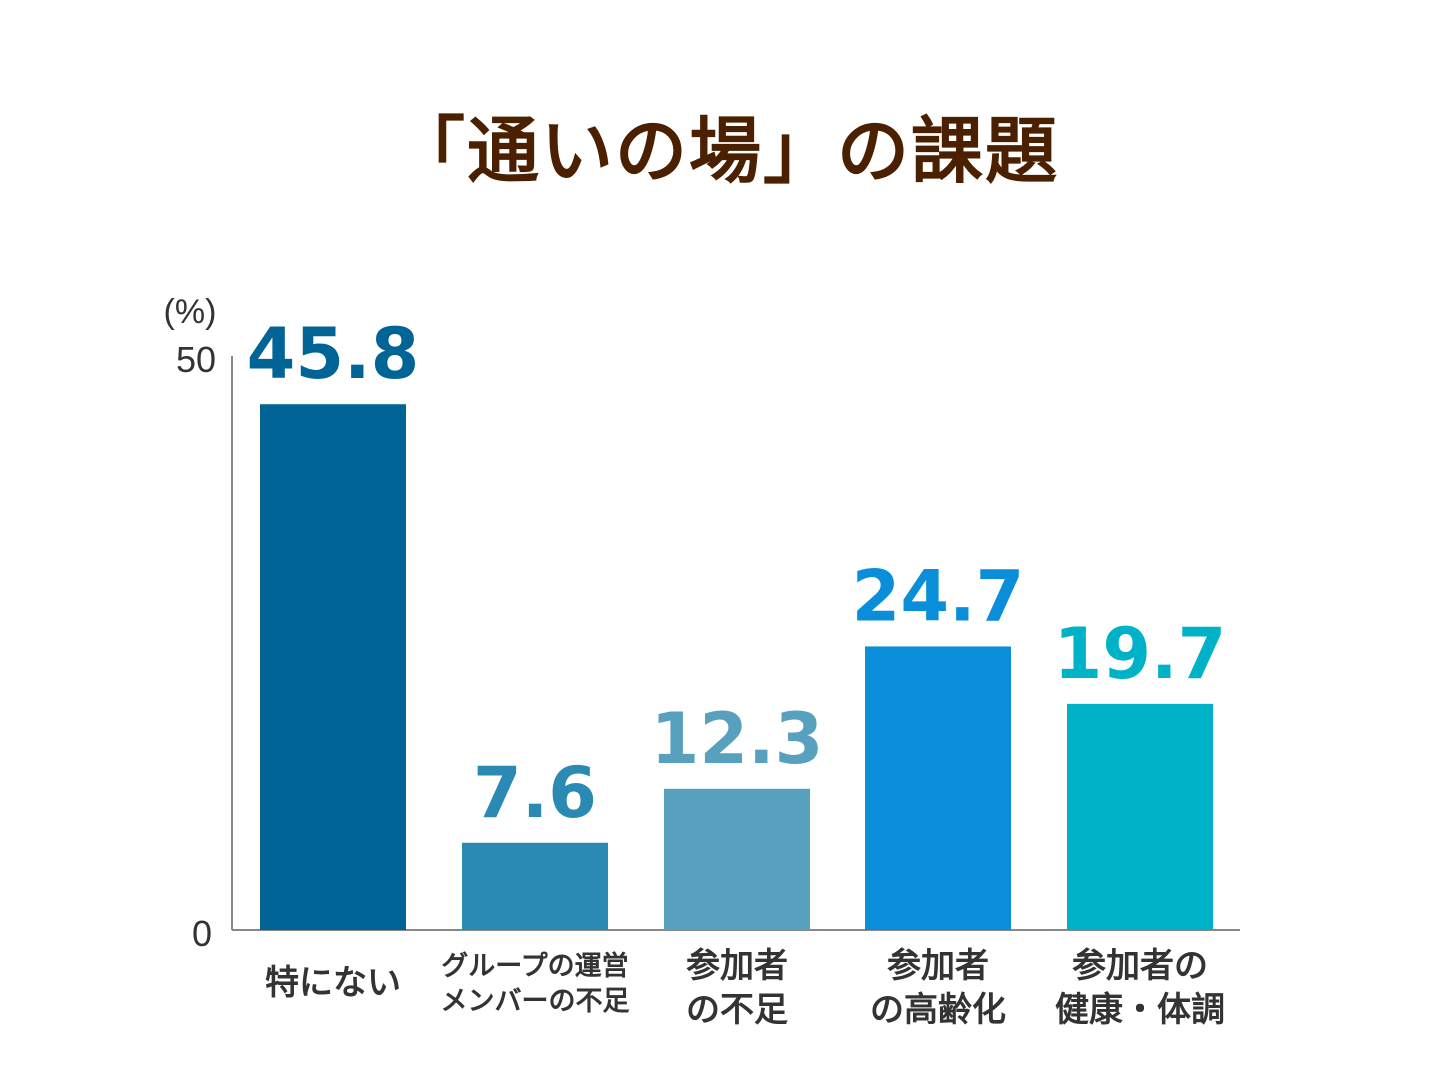  What do you see at coordinates (196, 359) in the screenshot?
I see `y-tick-label-50: 50` at bounding box center [196, 359].